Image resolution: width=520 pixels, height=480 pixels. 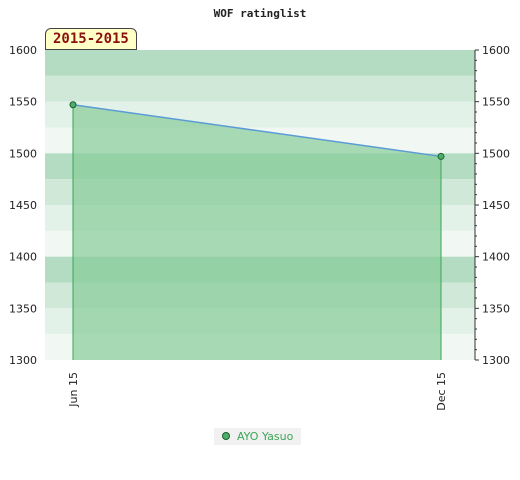 What do you see at coordinates (260, 13) in the screenshot?
I see `chart-title: WOF ratinglist` at bounding box center [260, 13].